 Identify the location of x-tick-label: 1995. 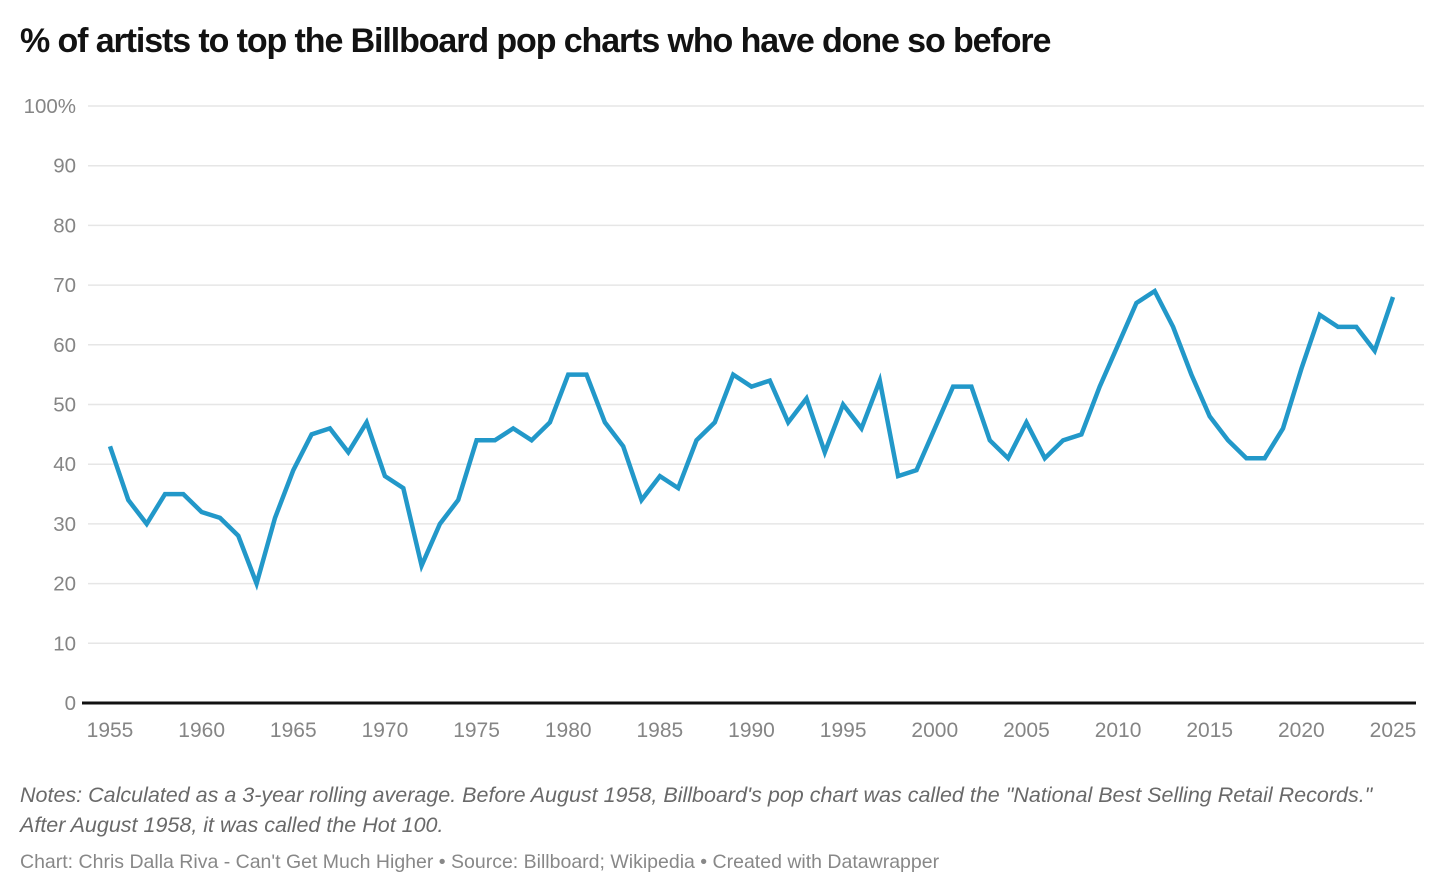
(843, 730).